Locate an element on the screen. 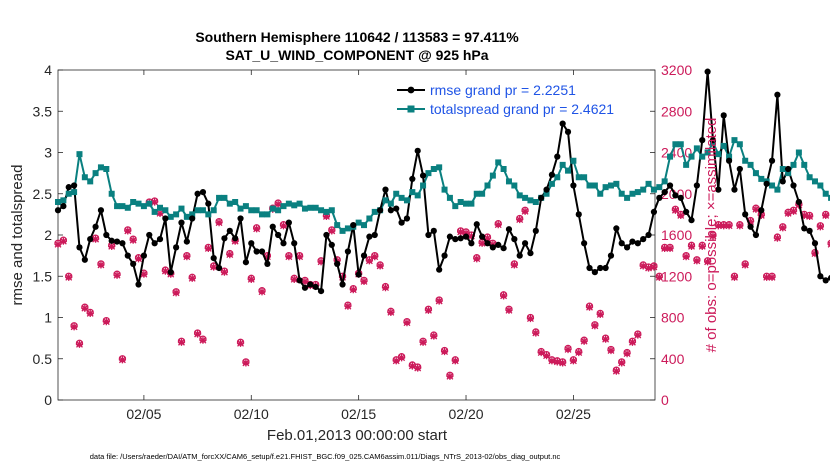 The height and width of the screenshot is (470, 830). x-tick-label: 02/15 is located at coordinates (358, 414).